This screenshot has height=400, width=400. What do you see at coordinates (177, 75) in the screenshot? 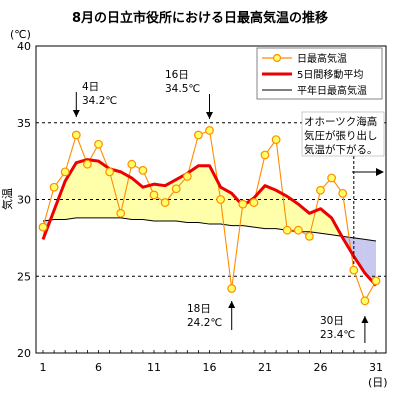
I see `annotation-d16-day: 16日` at bounding box center [177, 75].